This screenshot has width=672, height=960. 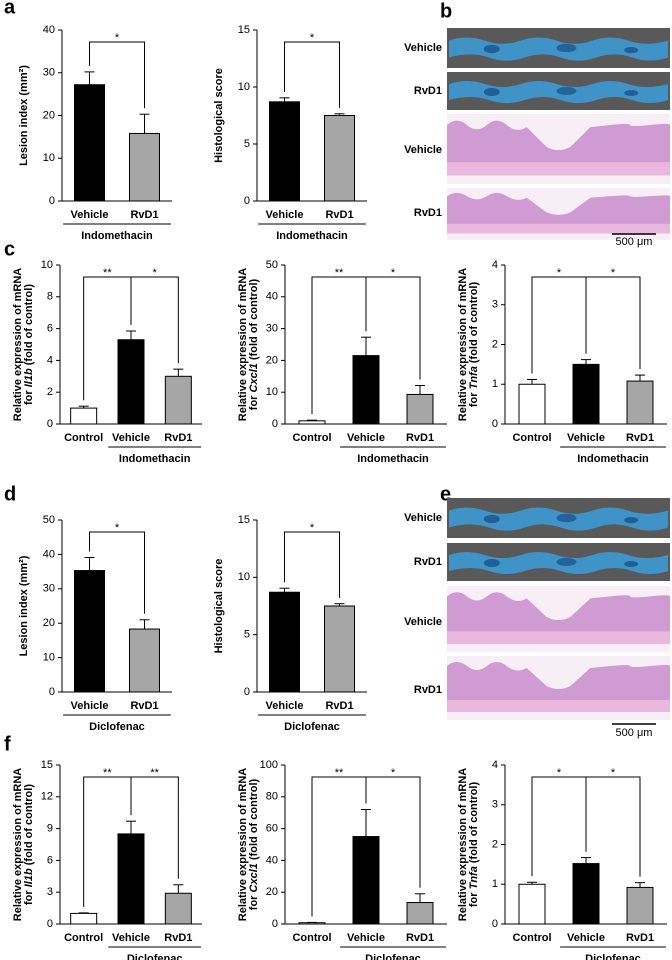 What do you see at coordinates (29, 877) in the screenshot?
I see `y-axis-label-part: Il1b` at bounding box center [29, 877].